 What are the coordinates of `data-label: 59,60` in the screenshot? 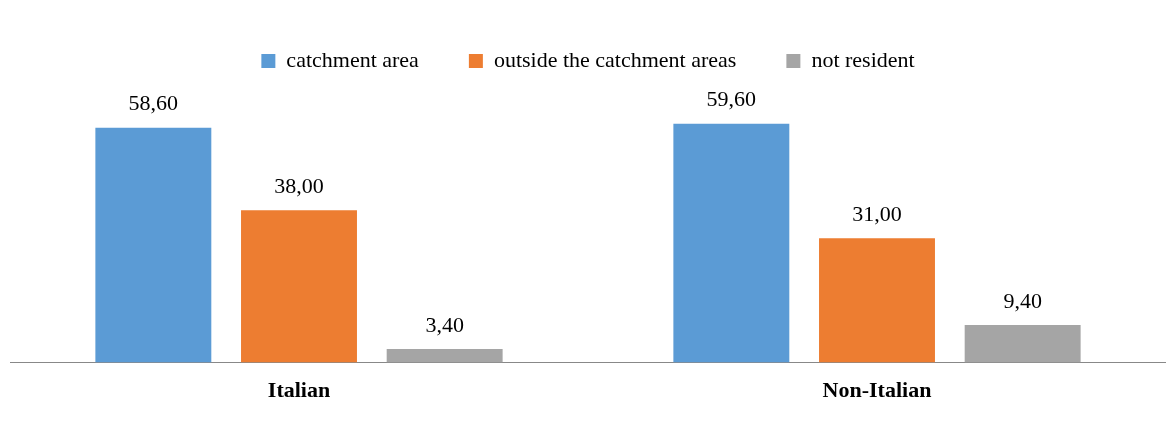 It's located at (731, 99).